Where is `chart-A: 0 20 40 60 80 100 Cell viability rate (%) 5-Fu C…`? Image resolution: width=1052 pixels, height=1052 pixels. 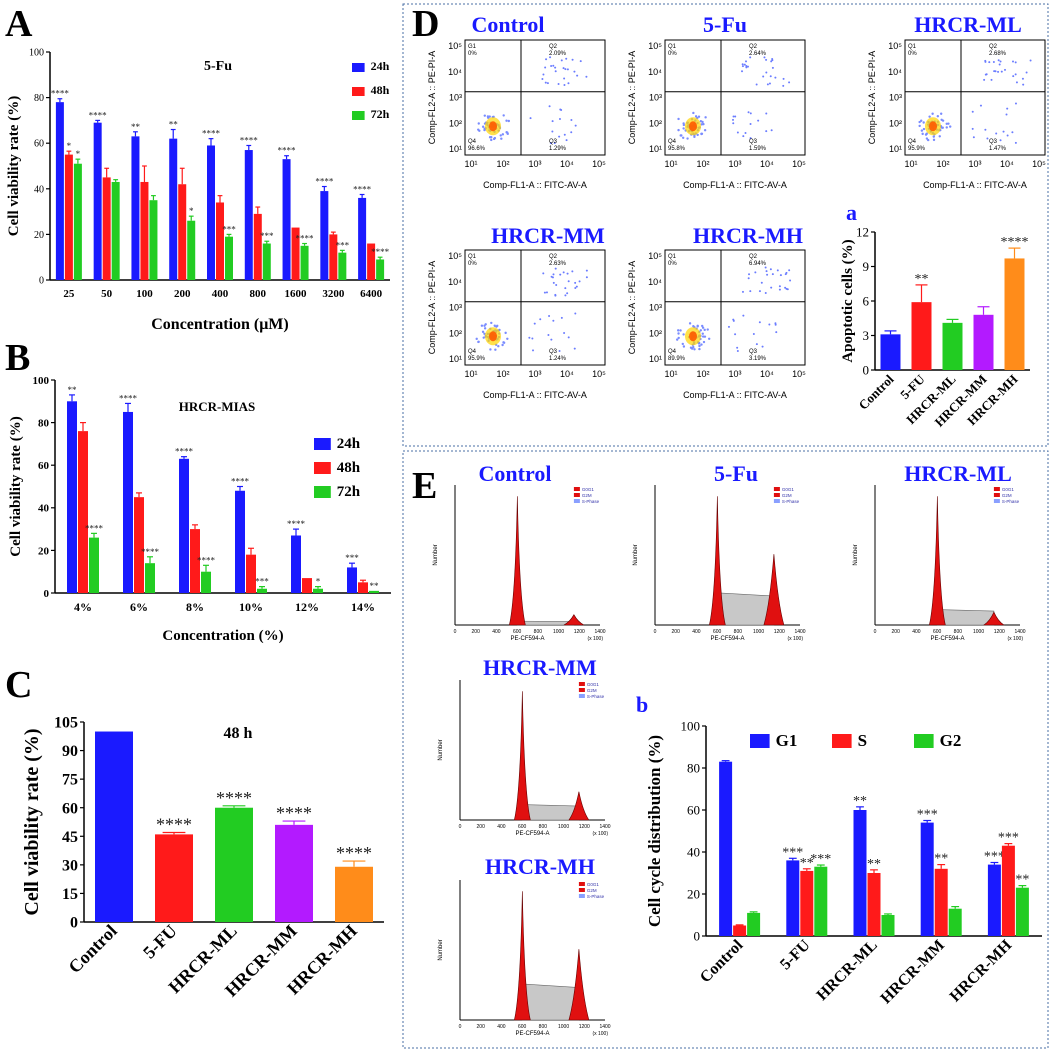
chart-A: 0 20 40 60 80 100 Cell viability rate (%) 5-Fu C… is located at coordinates (198, 190).